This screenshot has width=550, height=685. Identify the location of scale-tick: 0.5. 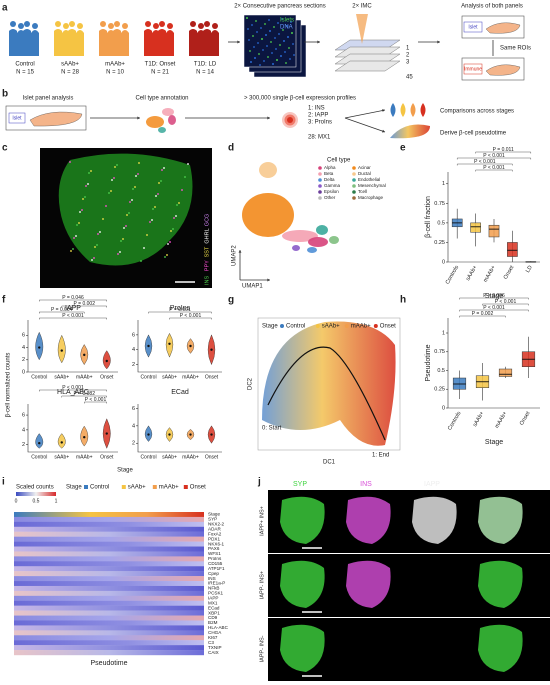
(36, 501).